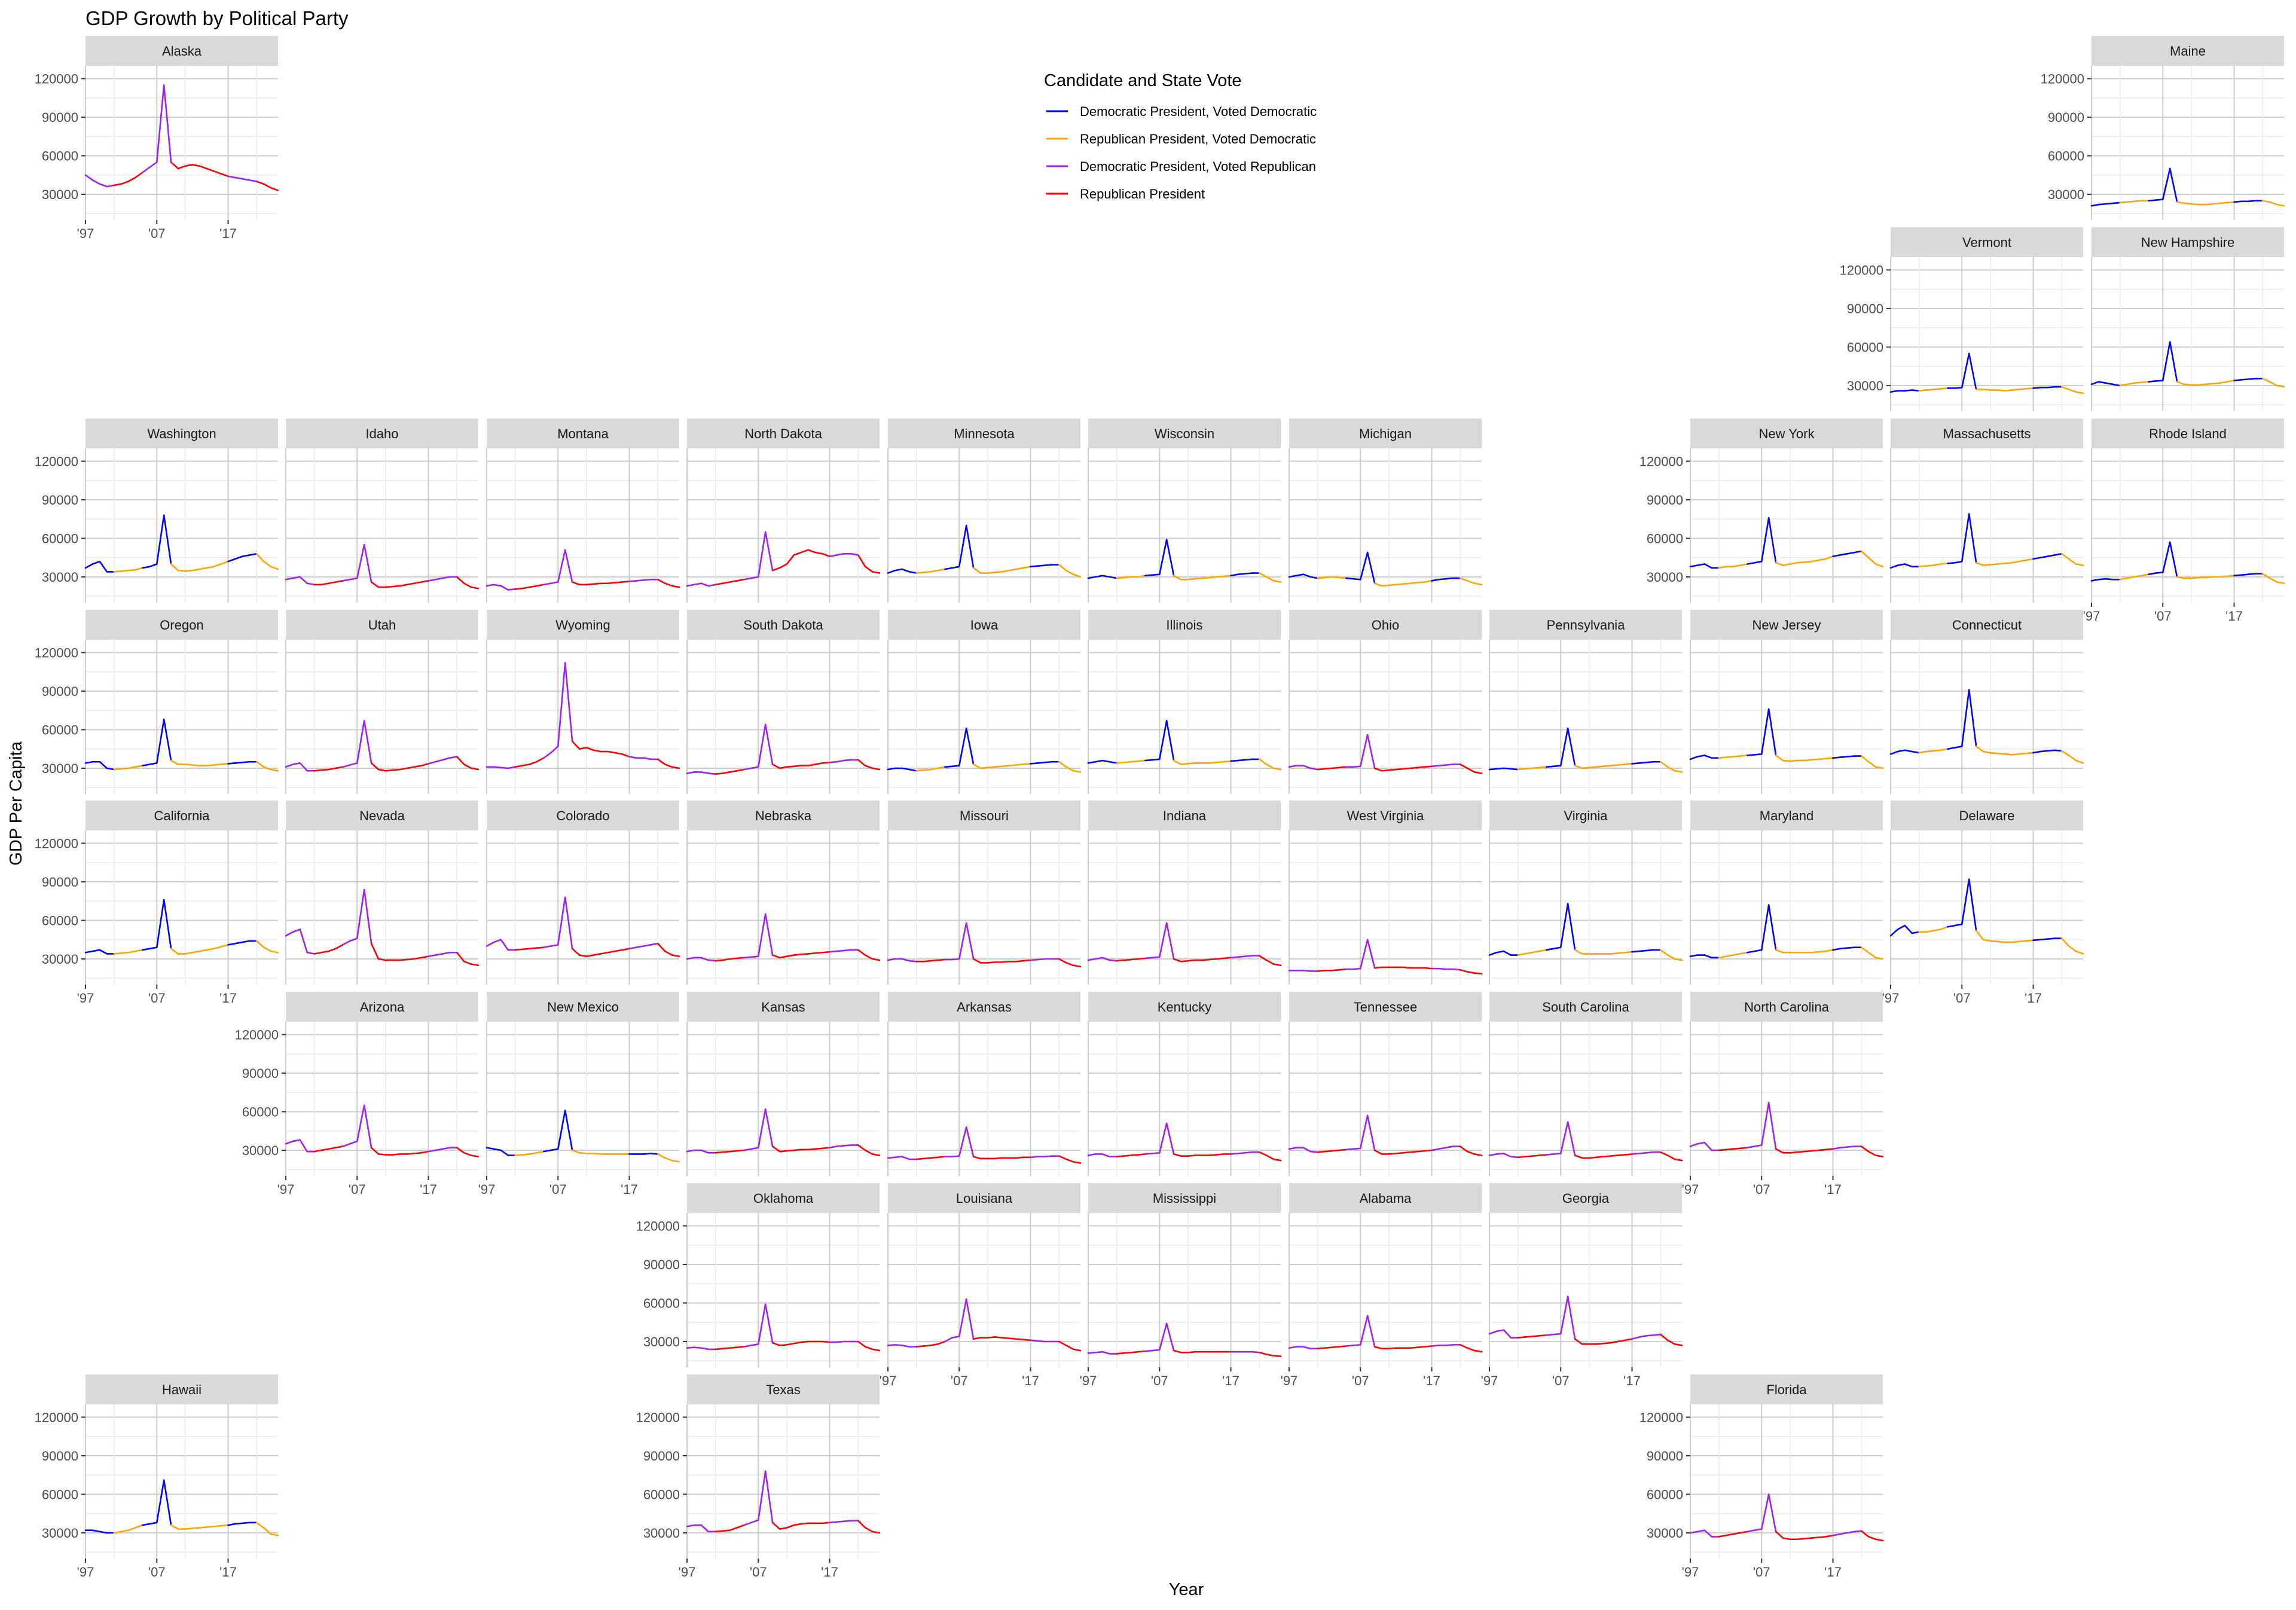 The image size is (2296, 1610). Describe the element at coordinates (1181, 1286) in the screenshot. I see `panel-mississippi: Mississippi '97 '07 '17` at that location.